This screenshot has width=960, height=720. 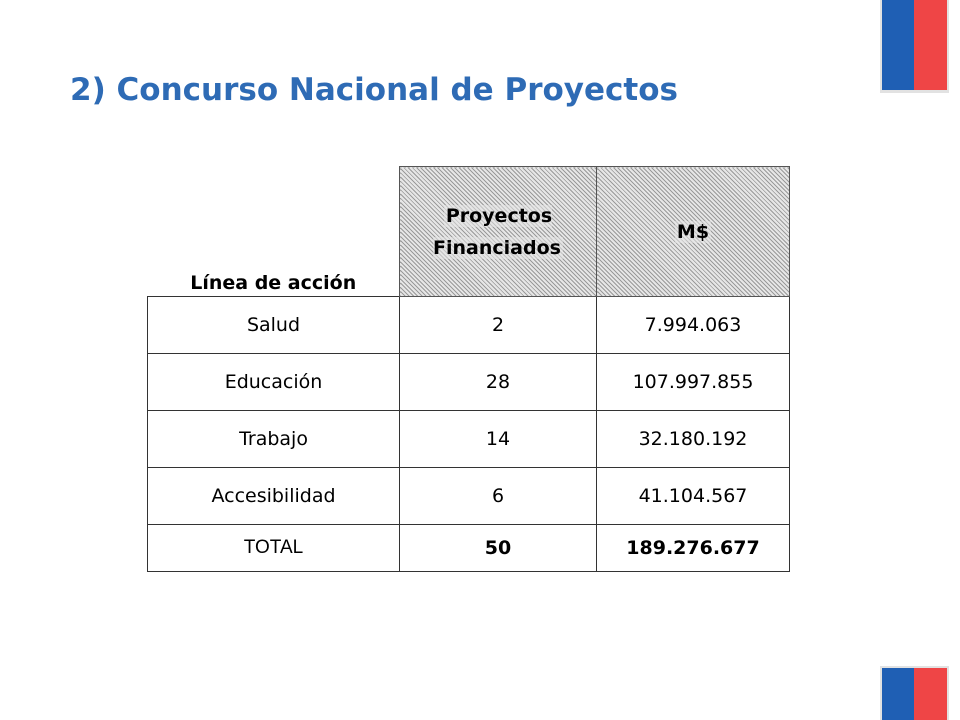 I want to click on table-row: Trabajo 14 32.180.192, so click(x=468, y=439).